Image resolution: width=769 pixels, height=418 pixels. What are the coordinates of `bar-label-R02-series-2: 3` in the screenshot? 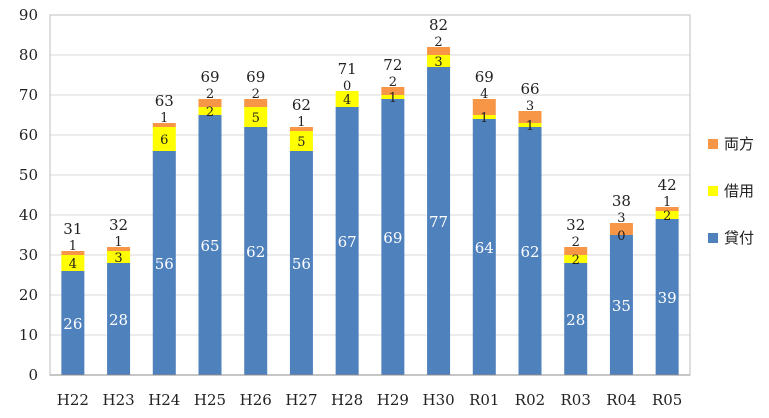 It's located at (530, 106).